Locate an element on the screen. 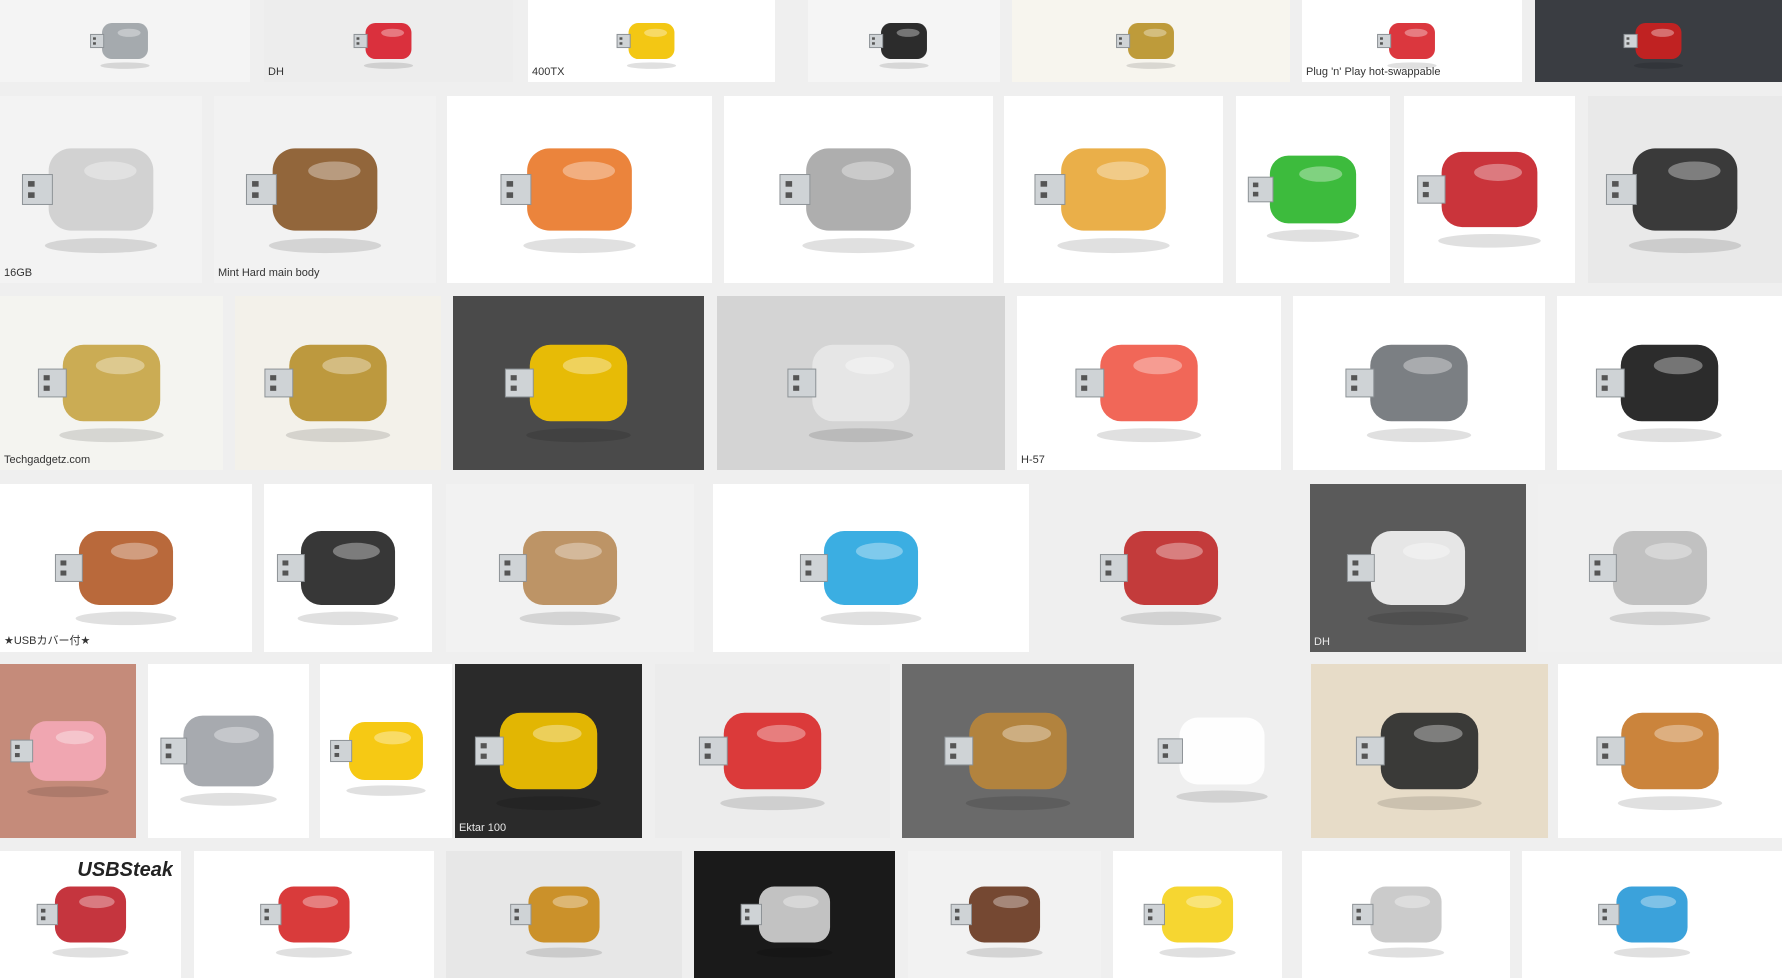  image-result-tile: USBSteak is located at coordinates (90, 914).